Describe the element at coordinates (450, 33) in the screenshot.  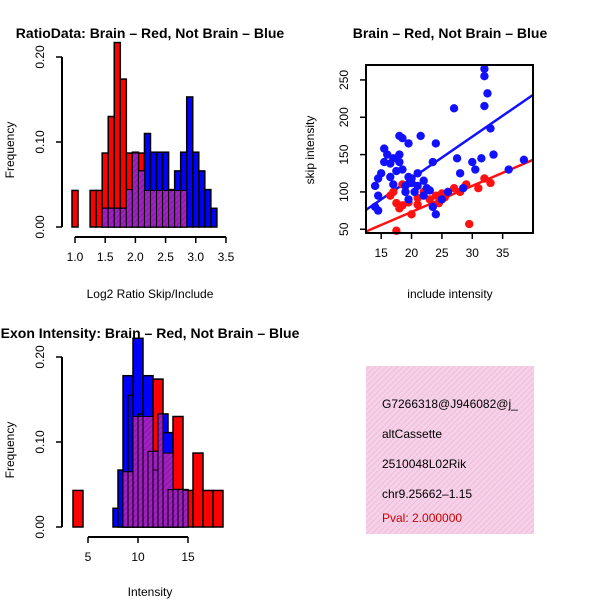
I see `scatter-title: Brain – Red, Not Brain – Blue` at that location.